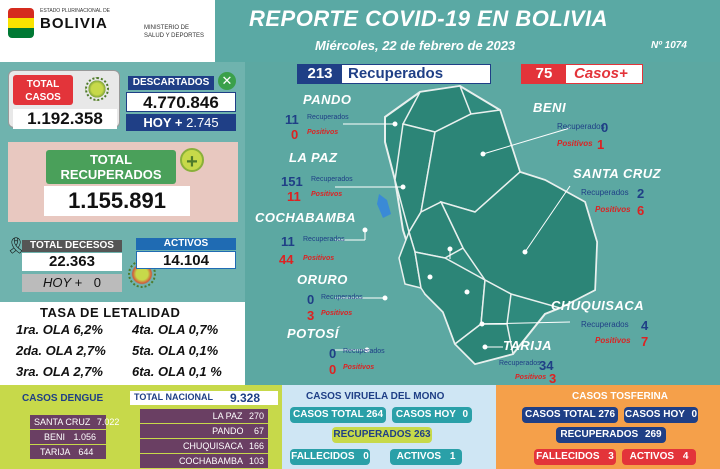  I want to click on descartados-value: 4.770.846, so click(181, 102).